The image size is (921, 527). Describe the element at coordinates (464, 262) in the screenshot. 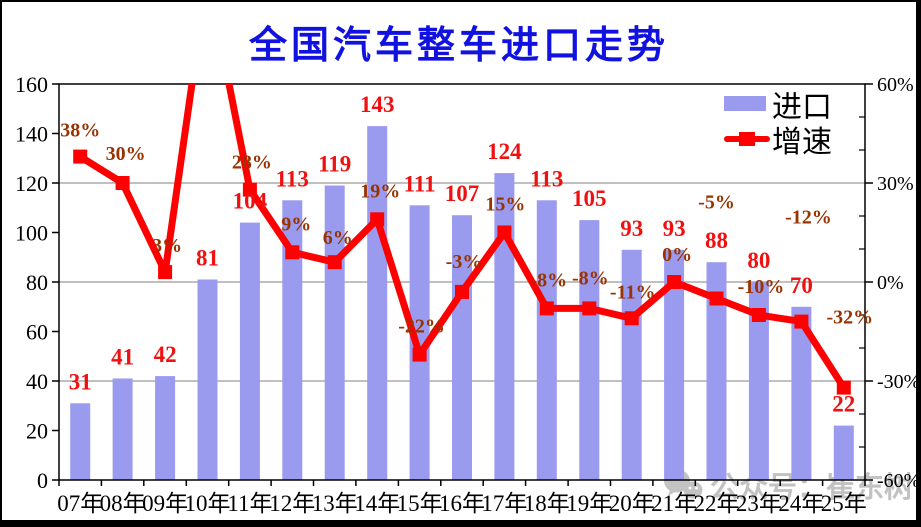

I see `growth-value-label: -3%` at that location.